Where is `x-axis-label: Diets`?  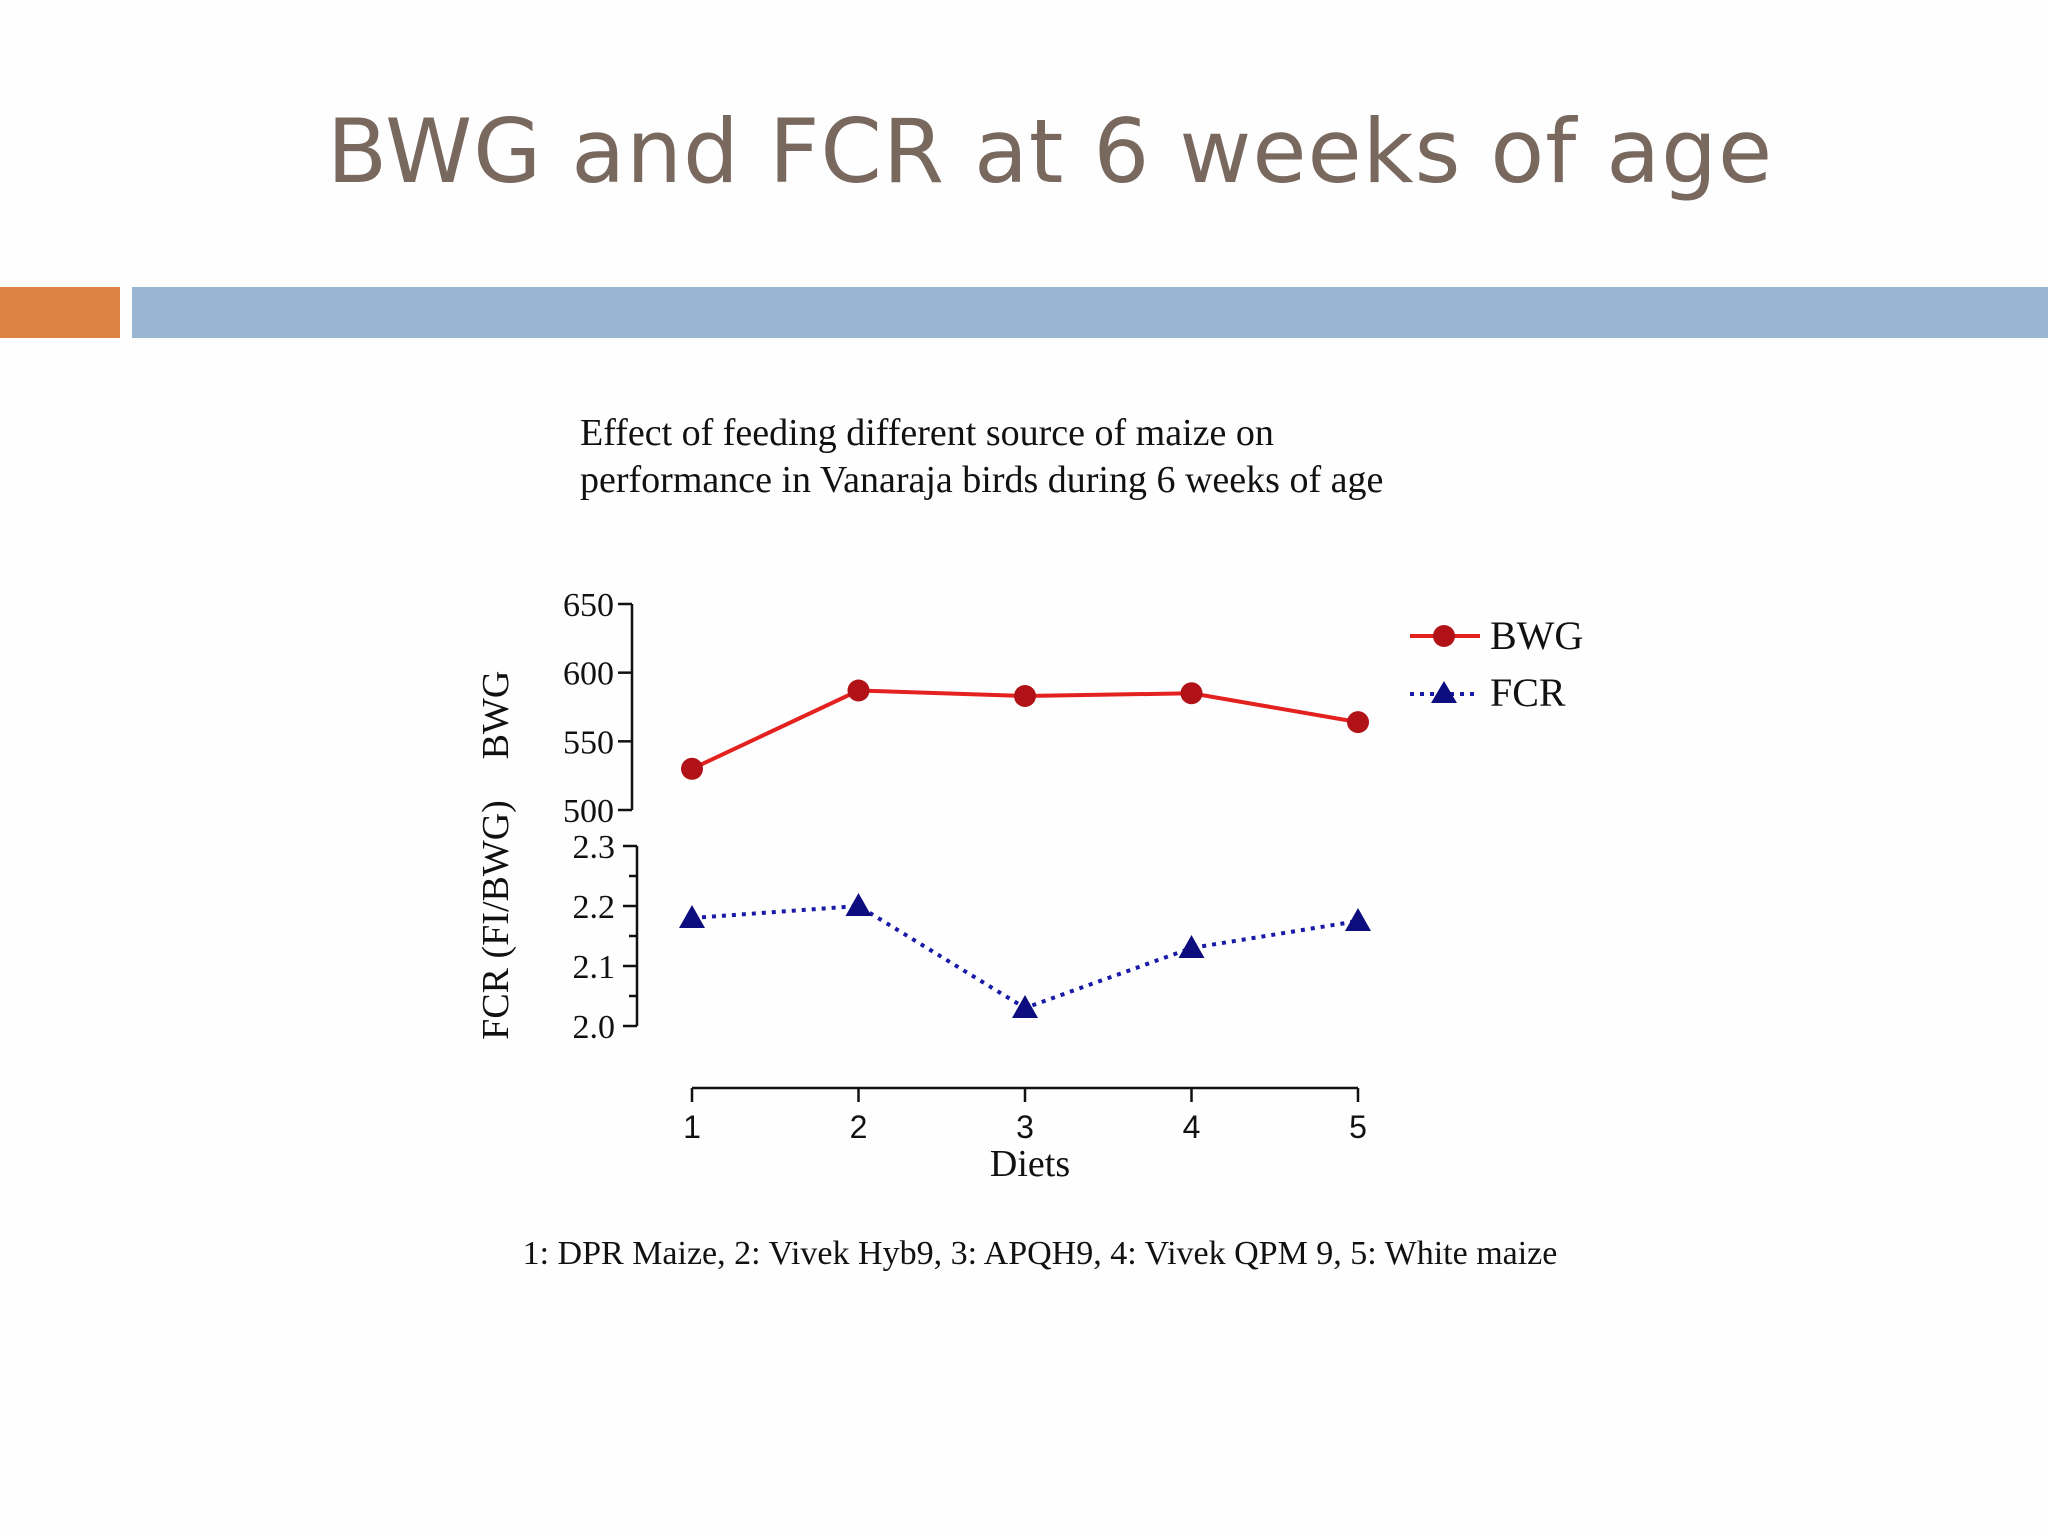 x-axis-label: Diets is located at coordinates (1030, 1164).